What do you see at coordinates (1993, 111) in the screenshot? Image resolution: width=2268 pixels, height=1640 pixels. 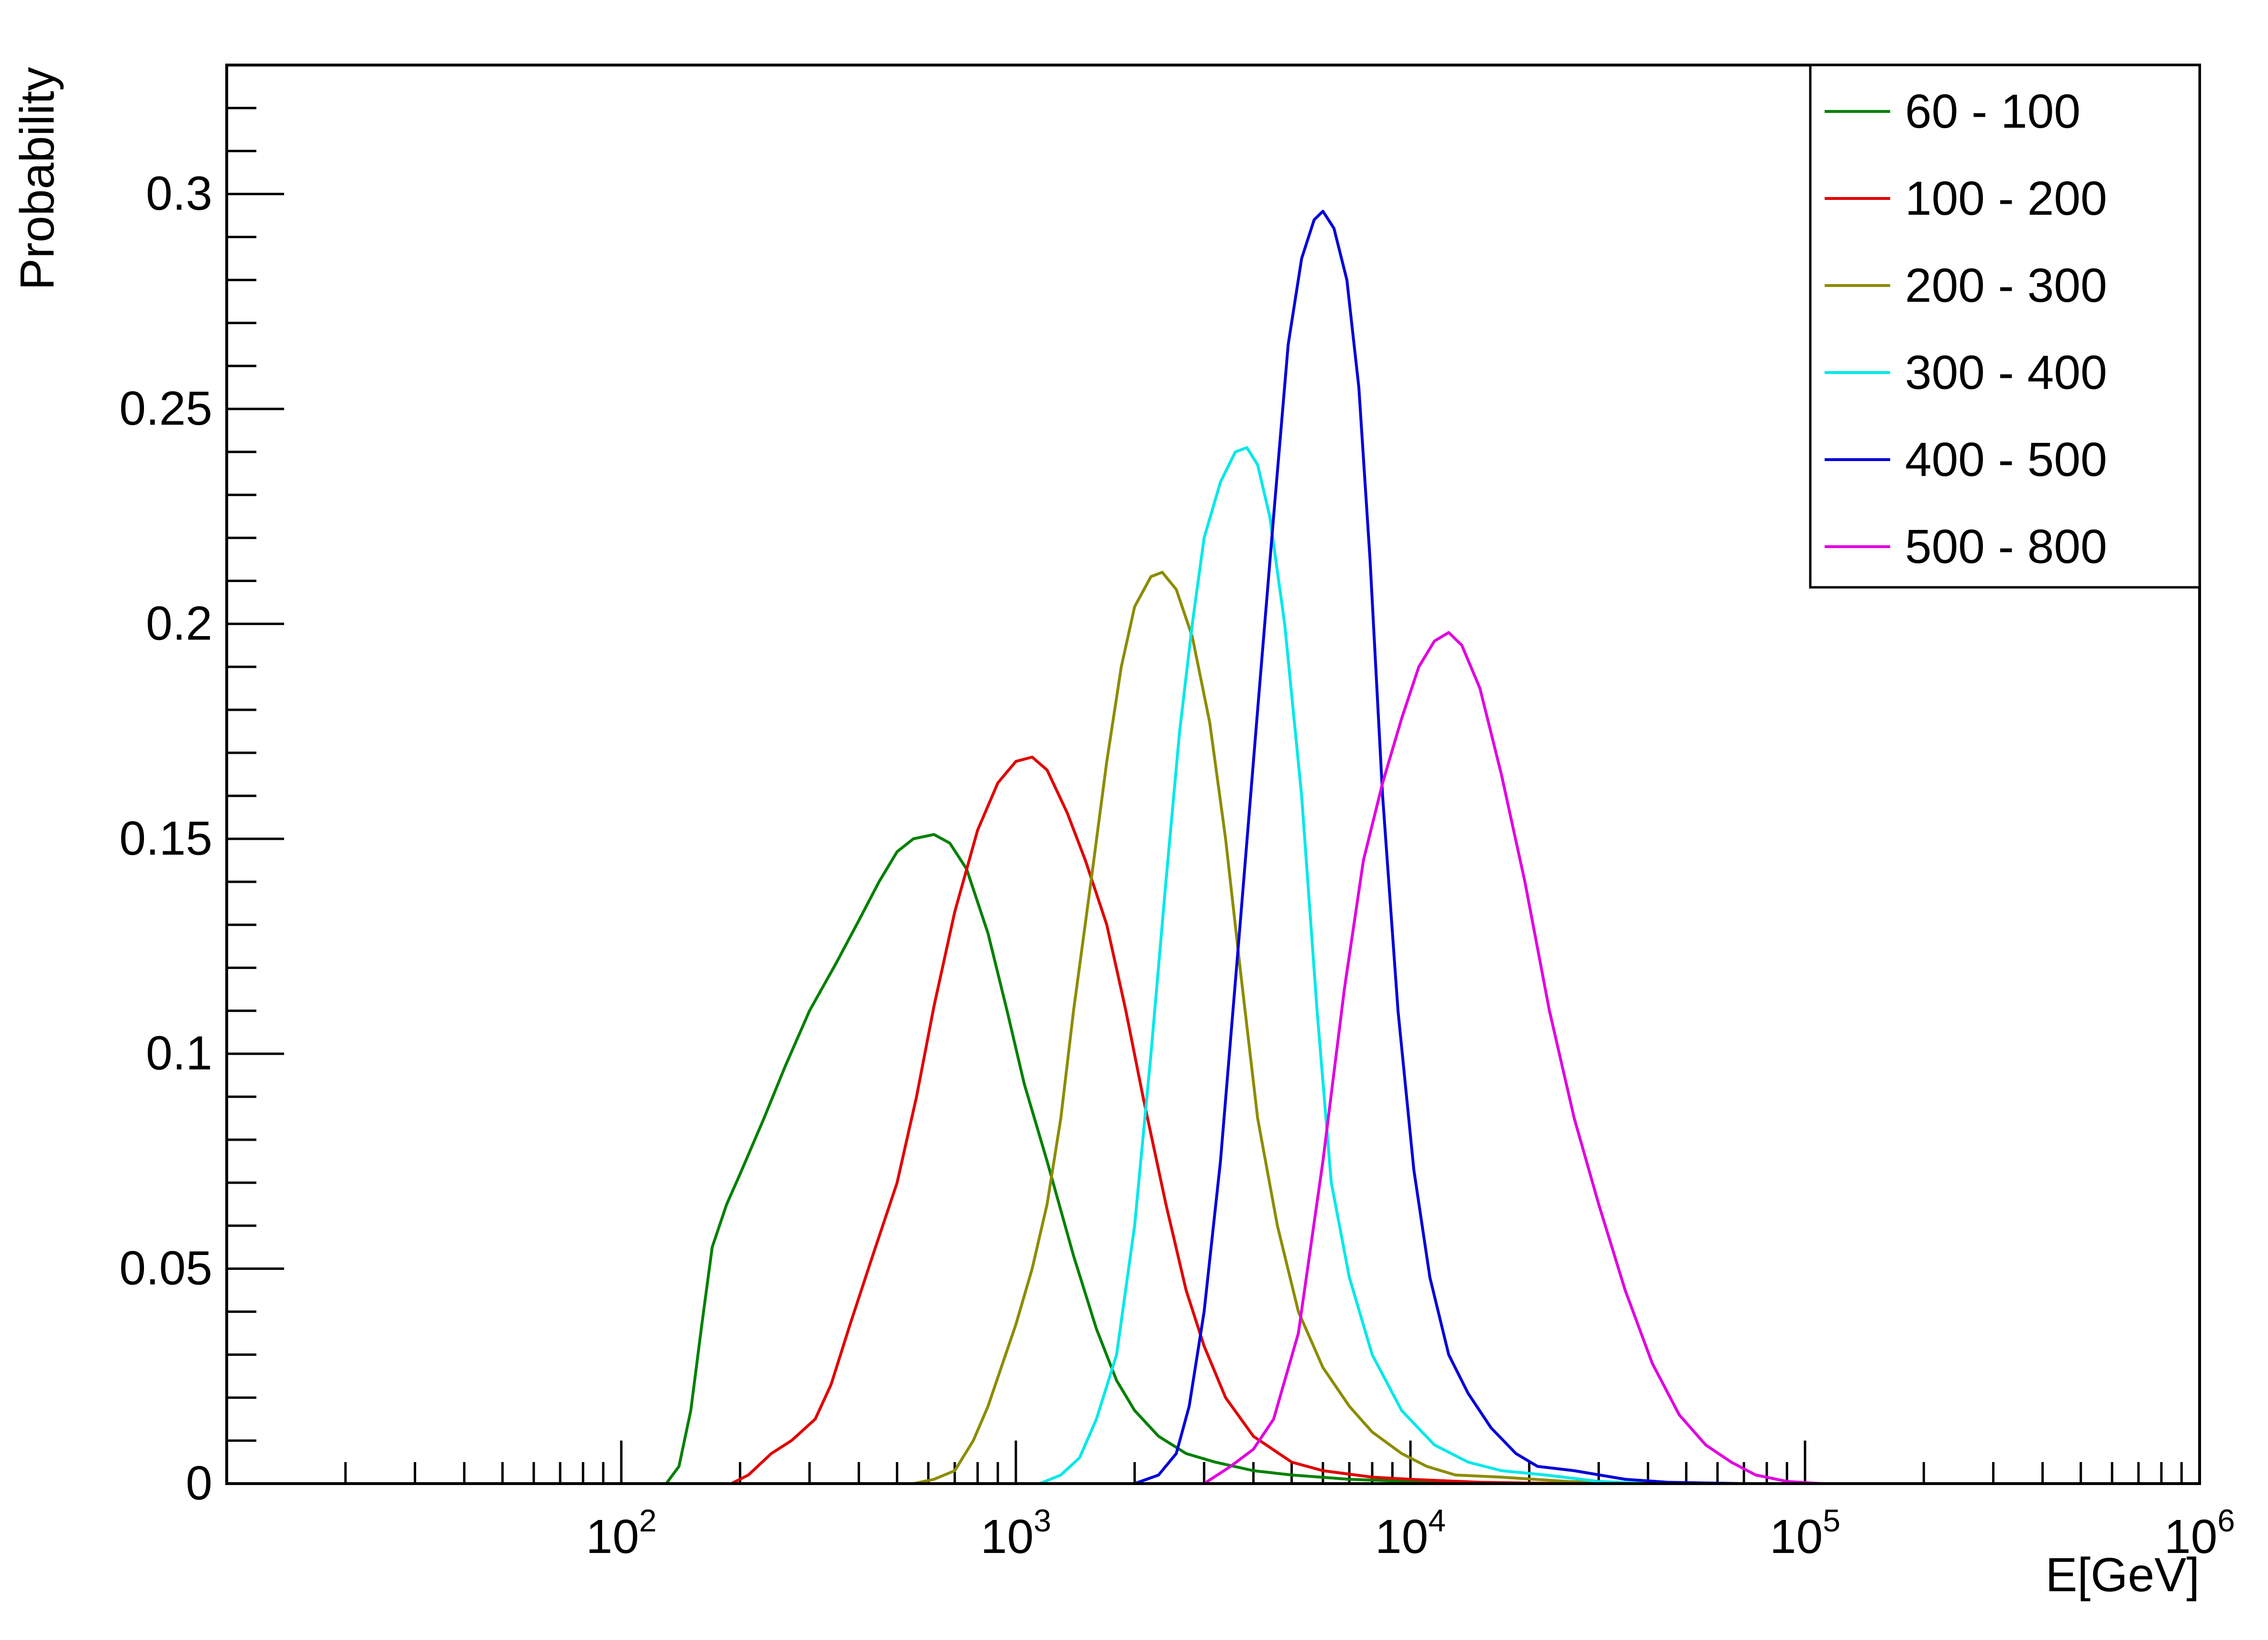 I see `legend-label: 60 - 100` at bounding box center [1993, 111].